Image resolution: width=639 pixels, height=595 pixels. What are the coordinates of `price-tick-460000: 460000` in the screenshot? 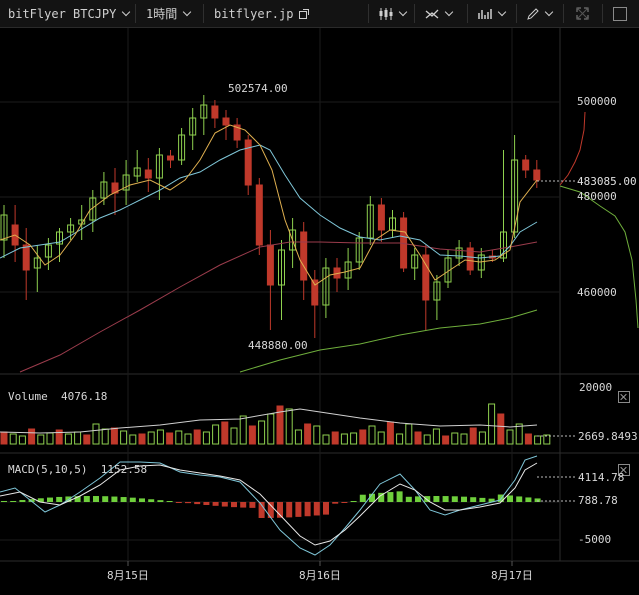 It's located at (597, 292).